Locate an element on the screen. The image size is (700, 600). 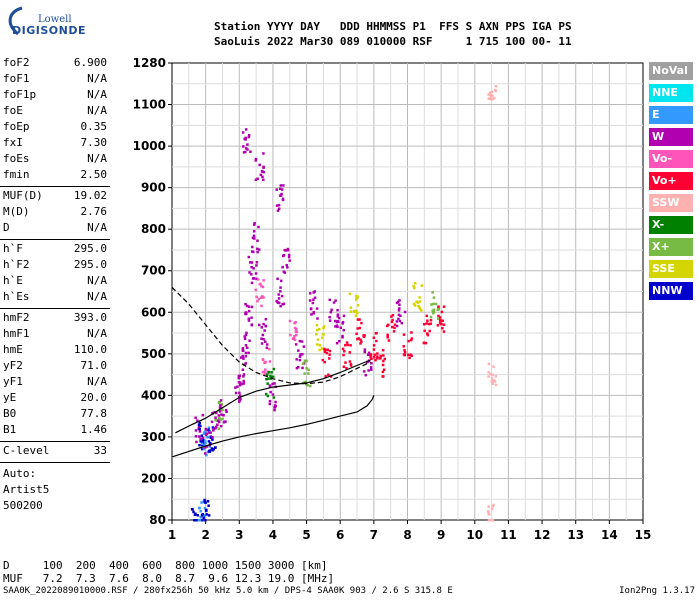
param-fxi: fxI 7.30 is located at coordinates (55, 144).